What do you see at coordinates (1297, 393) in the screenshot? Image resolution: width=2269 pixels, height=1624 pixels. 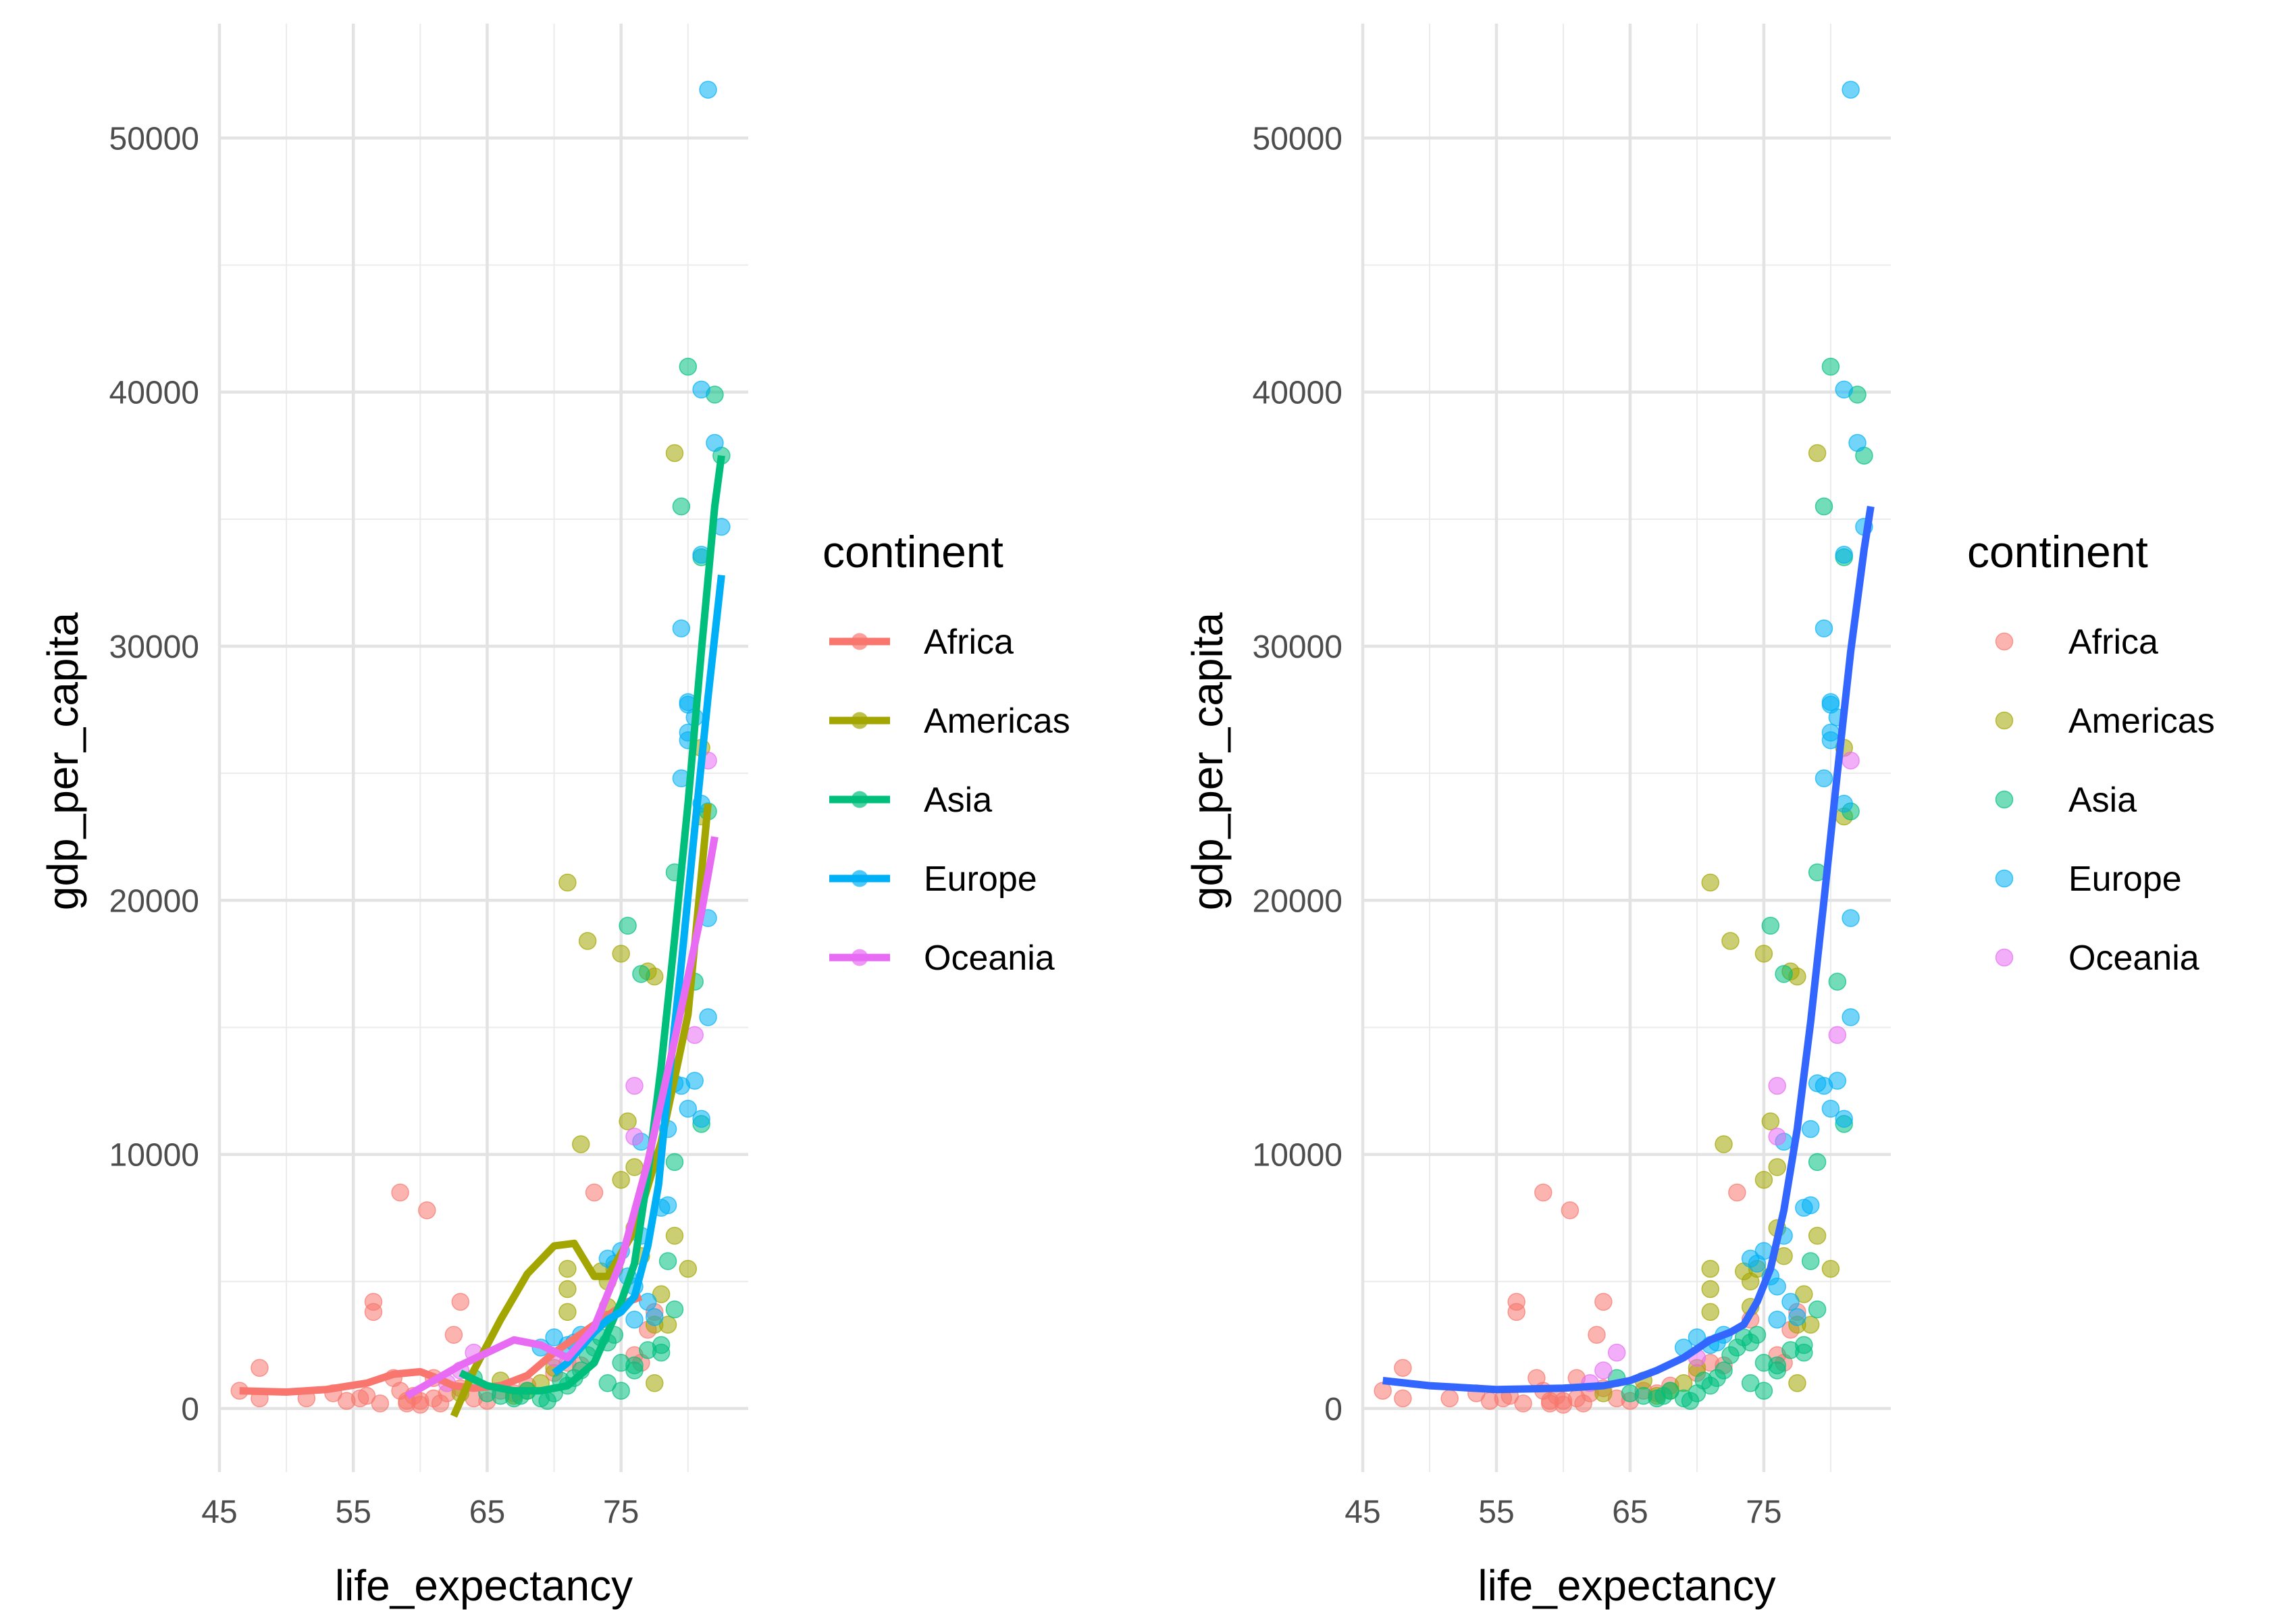 I see `p1-y-tick-label: 40000` at bounding box center [1297, 393].